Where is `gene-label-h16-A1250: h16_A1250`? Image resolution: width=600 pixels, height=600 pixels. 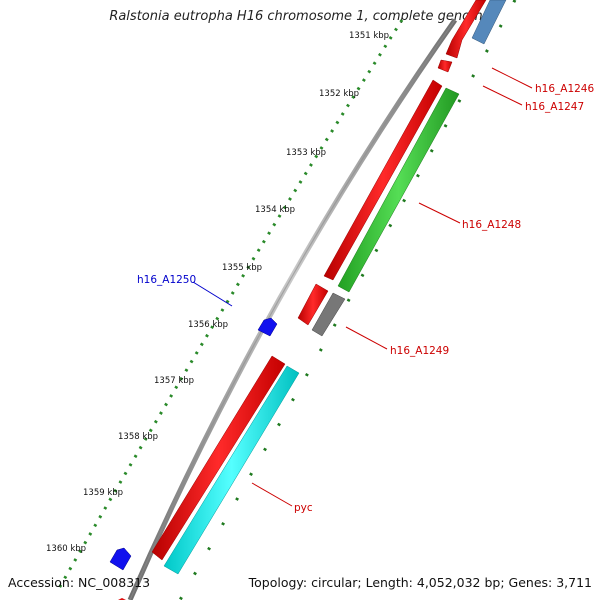
gene-label-h16-A1250: h16_A1250 is located at coordinates (166, 280).